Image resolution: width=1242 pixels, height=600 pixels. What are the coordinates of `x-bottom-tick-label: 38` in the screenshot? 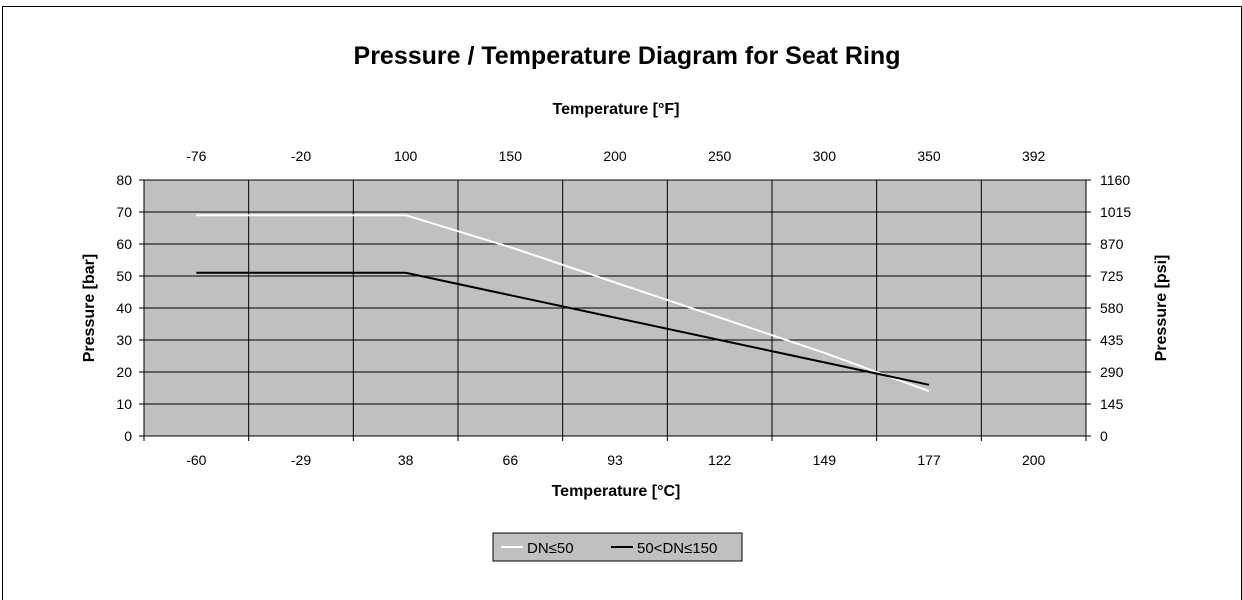 It's located at (406, 460).